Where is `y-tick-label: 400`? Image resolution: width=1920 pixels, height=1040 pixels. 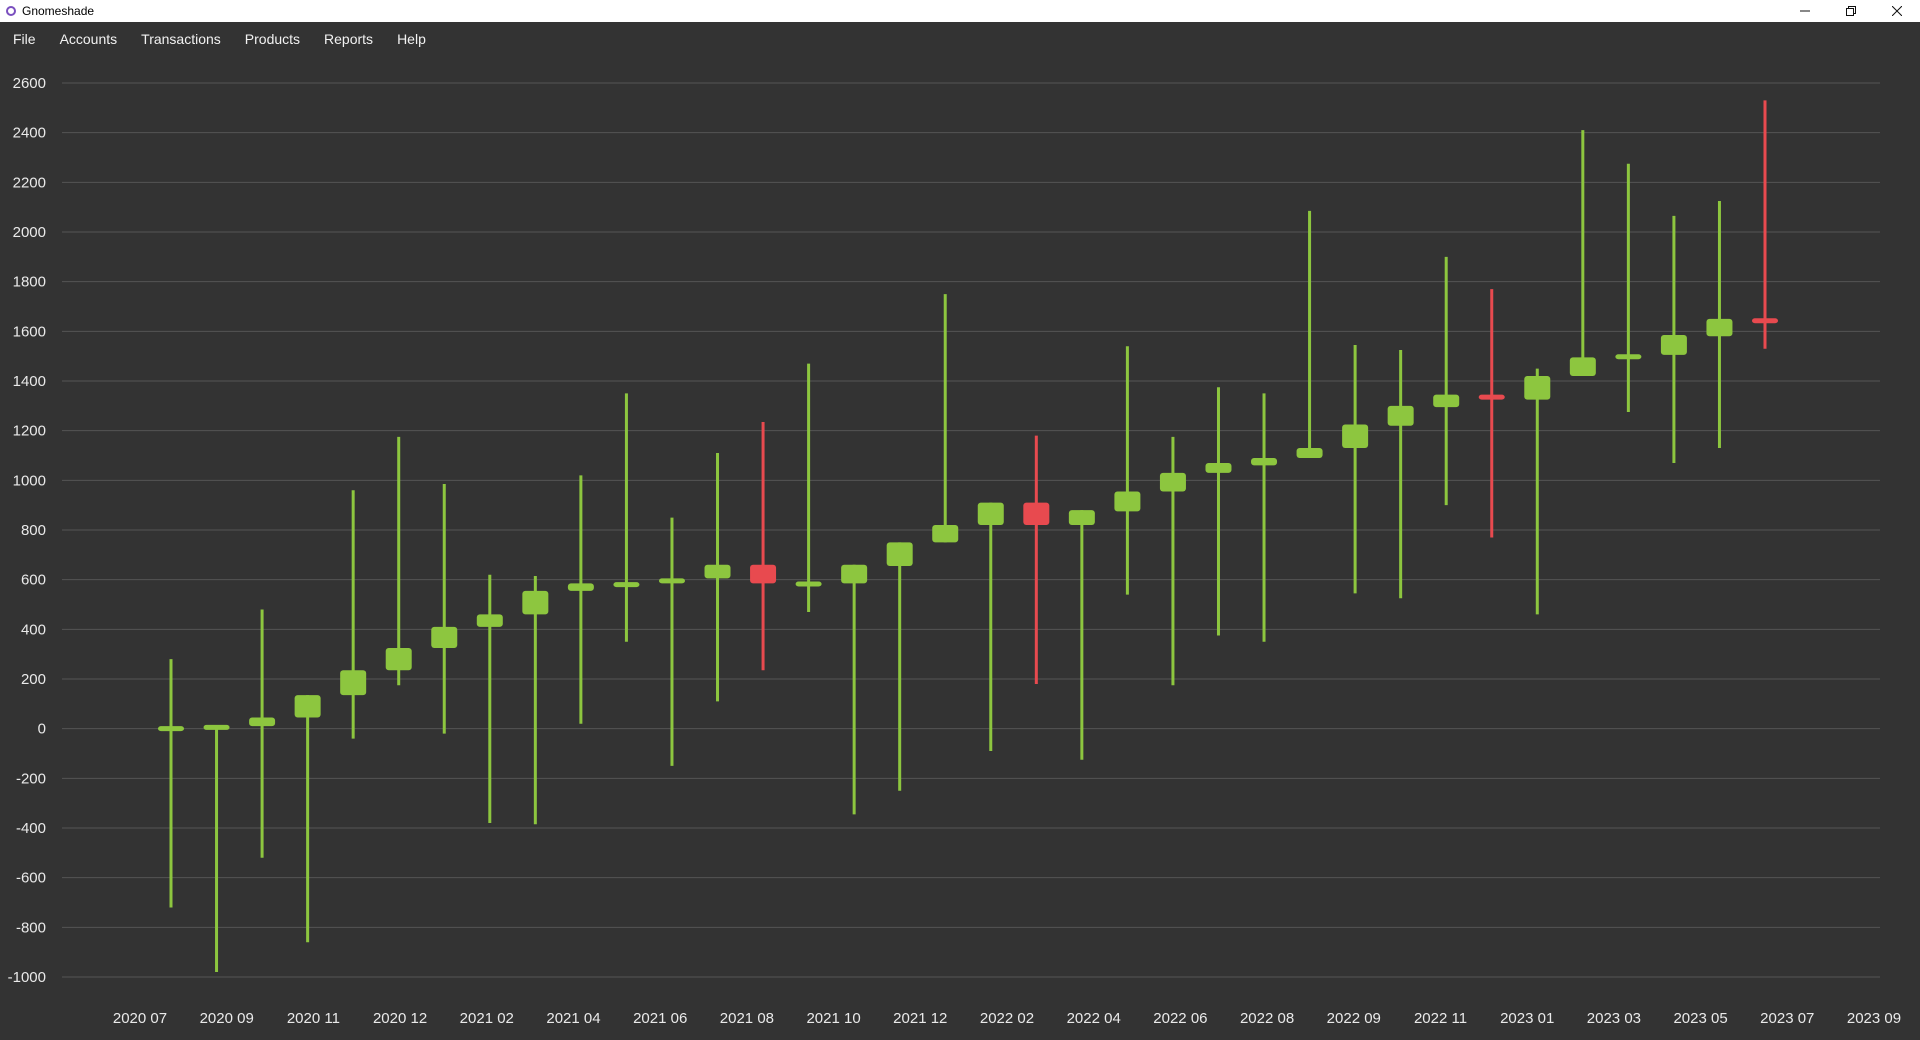 y-tick-label: 400 is located at coordinates (33, 629).